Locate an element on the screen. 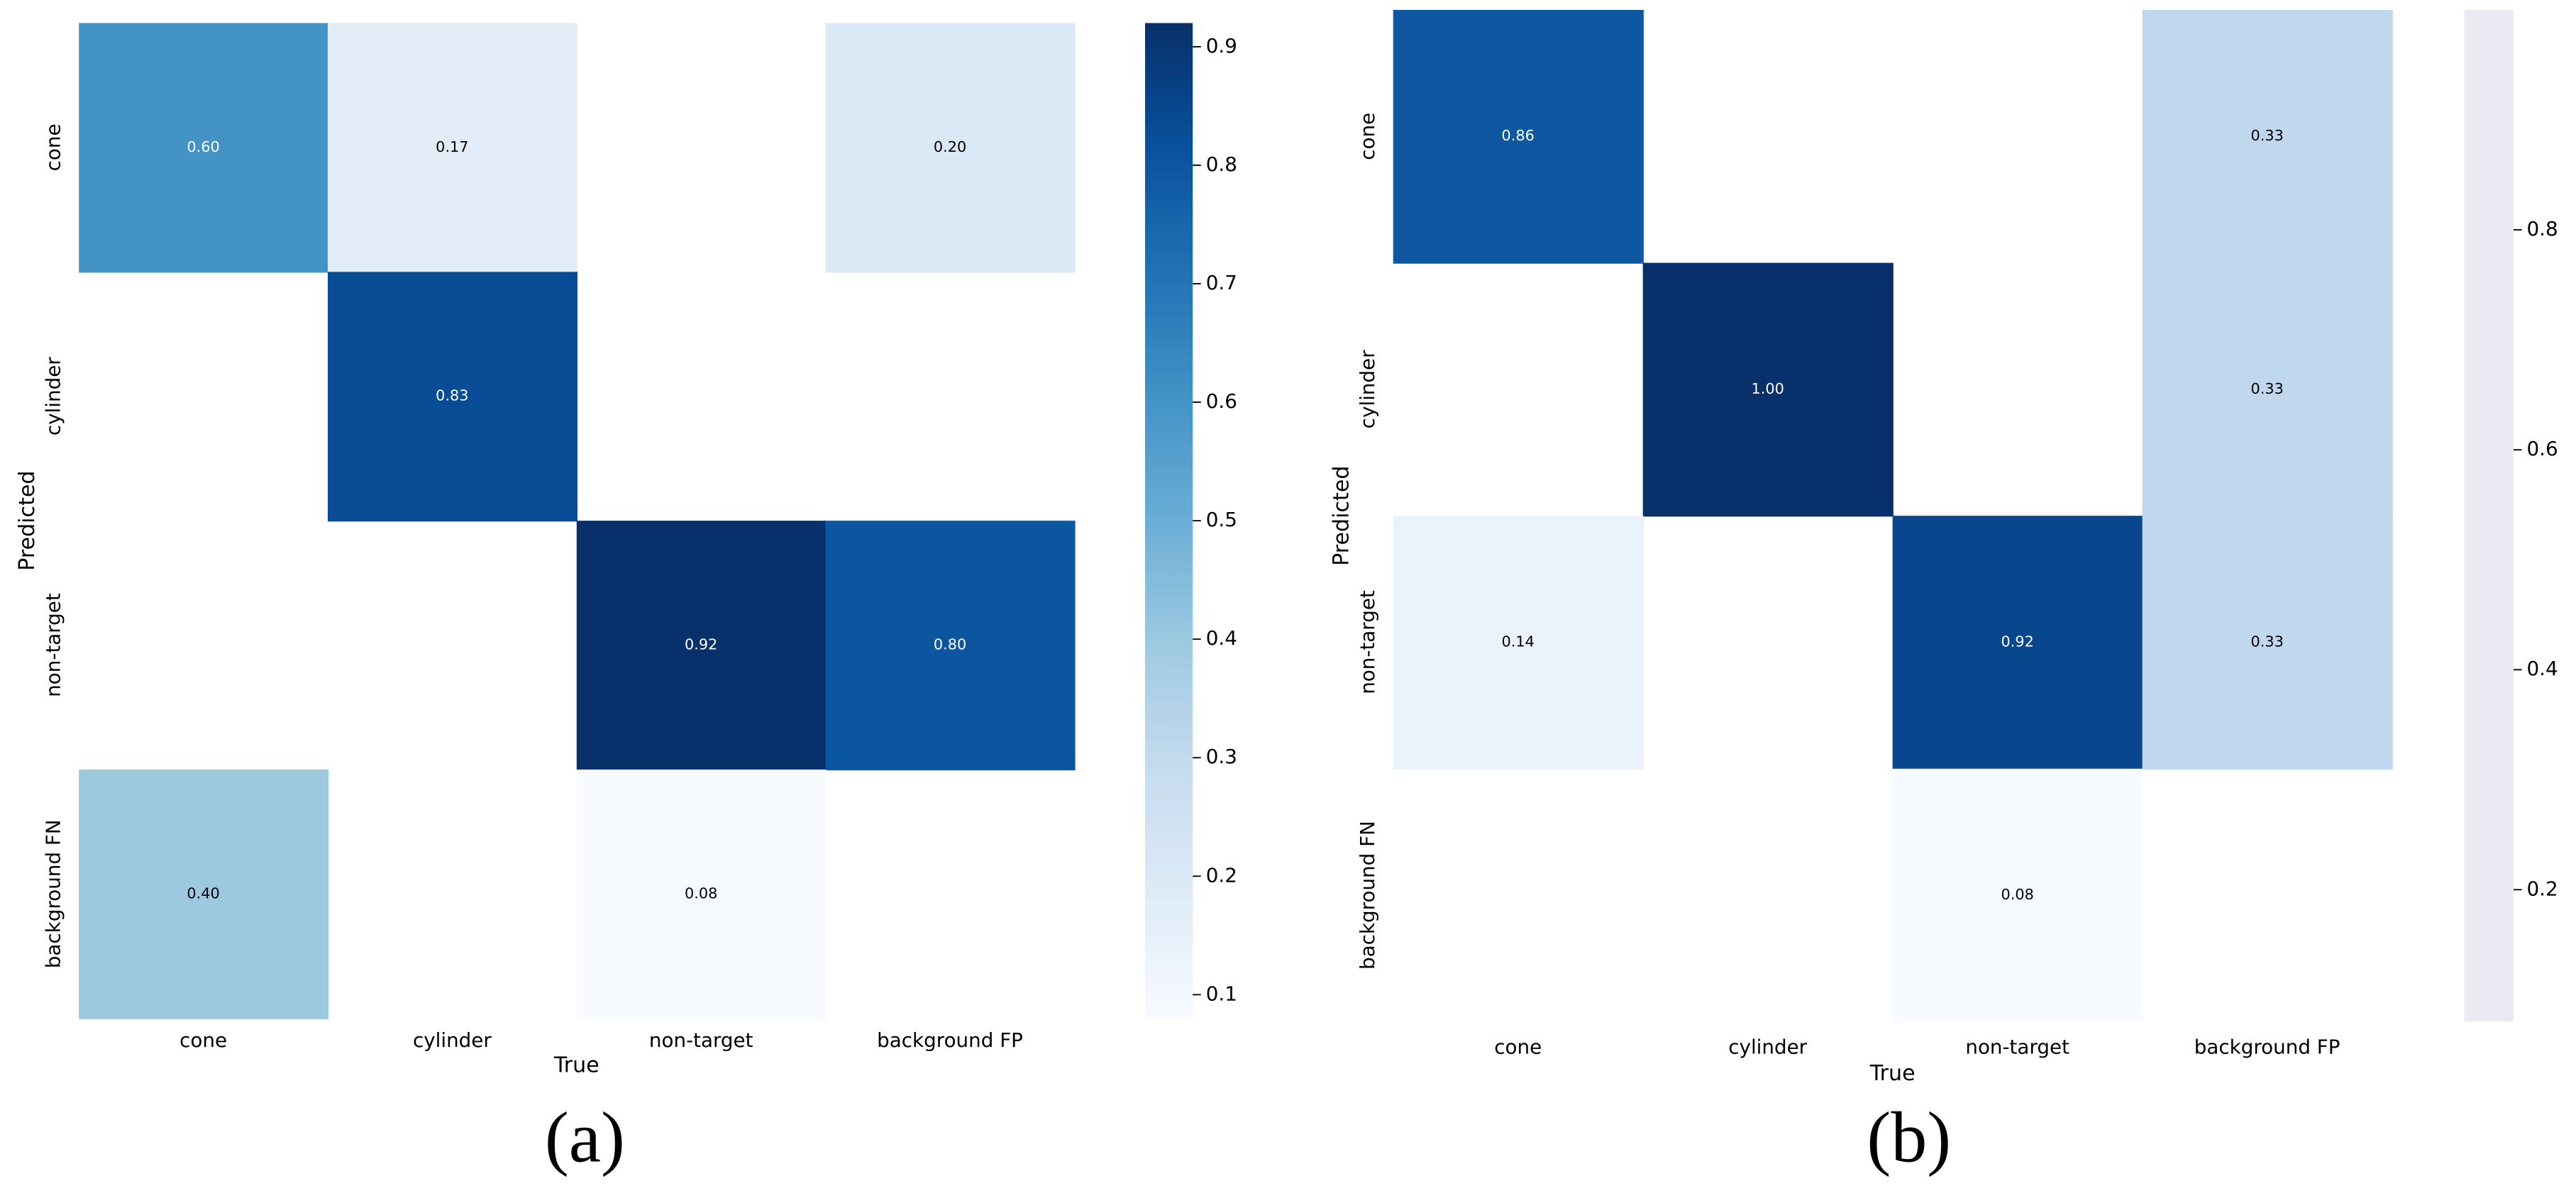 This screenshot has height=1193, width=2576. cell-label: 0.86 is located at coordinates (1518, 136).